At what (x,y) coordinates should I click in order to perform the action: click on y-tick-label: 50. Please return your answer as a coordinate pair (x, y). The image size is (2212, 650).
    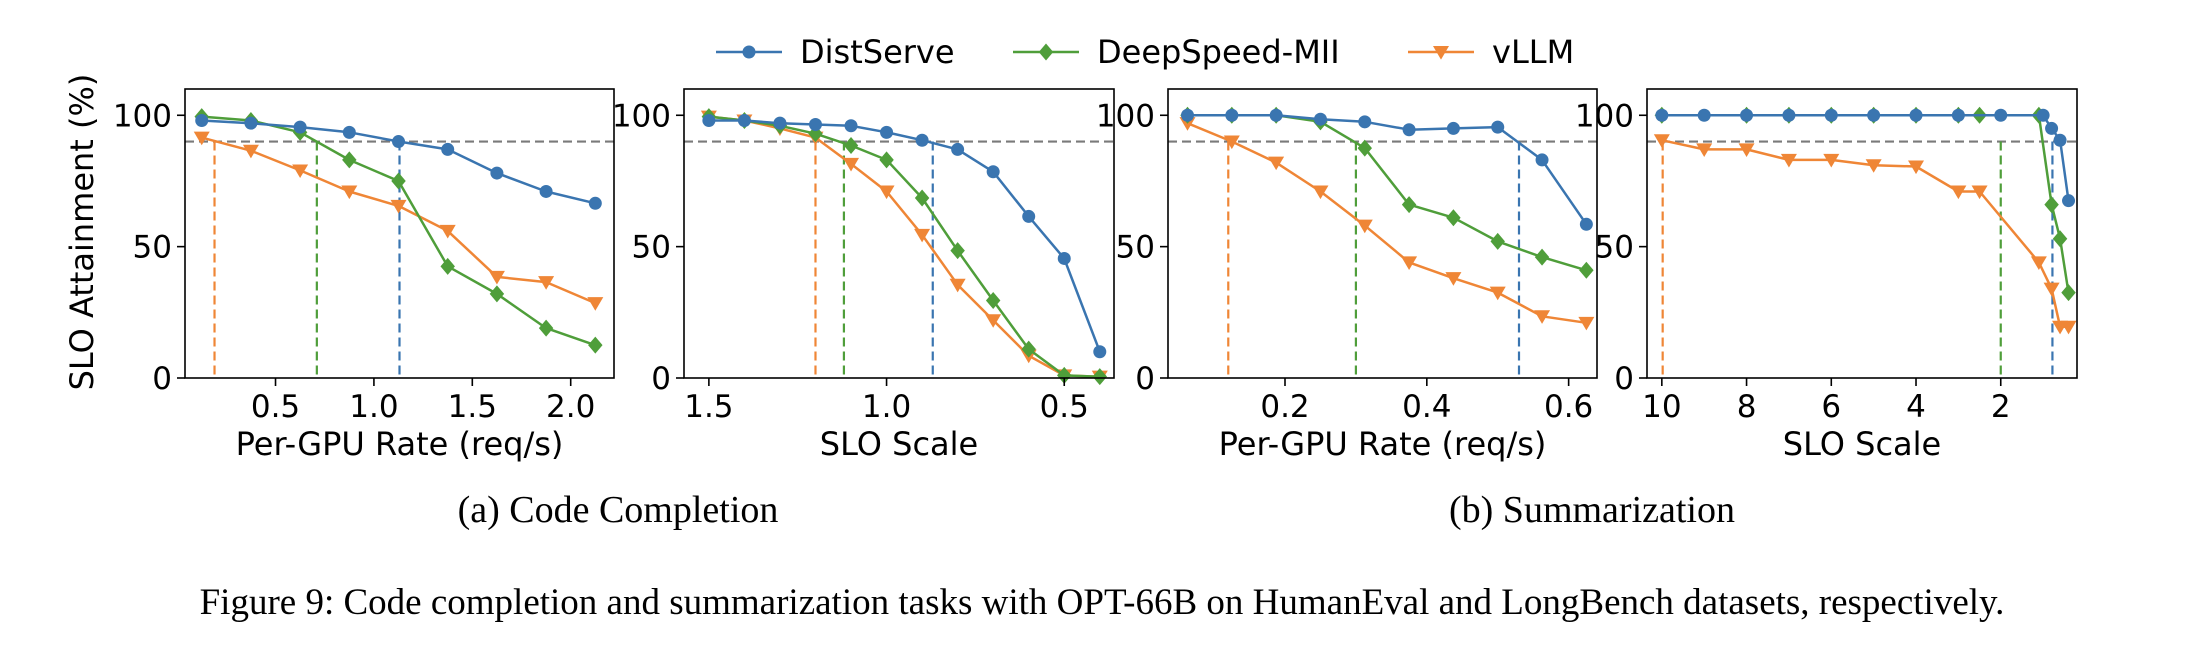
    Looking at the image, I should click on (651, 248).